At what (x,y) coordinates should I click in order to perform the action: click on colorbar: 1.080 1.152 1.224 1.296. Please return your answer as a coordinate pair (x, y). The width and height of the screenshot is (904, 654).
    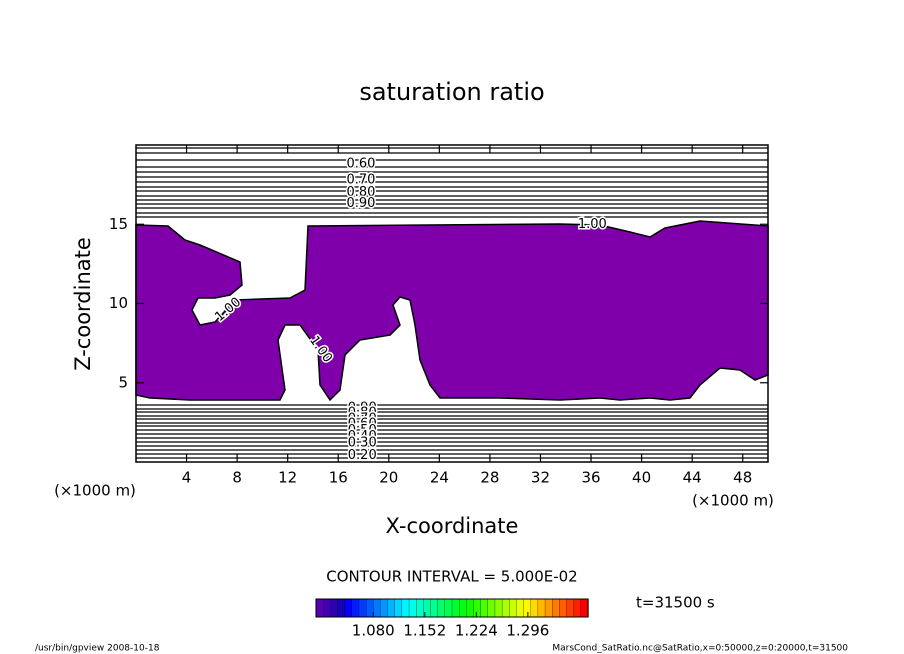
    Looking at the image, I should click on (452, 619).